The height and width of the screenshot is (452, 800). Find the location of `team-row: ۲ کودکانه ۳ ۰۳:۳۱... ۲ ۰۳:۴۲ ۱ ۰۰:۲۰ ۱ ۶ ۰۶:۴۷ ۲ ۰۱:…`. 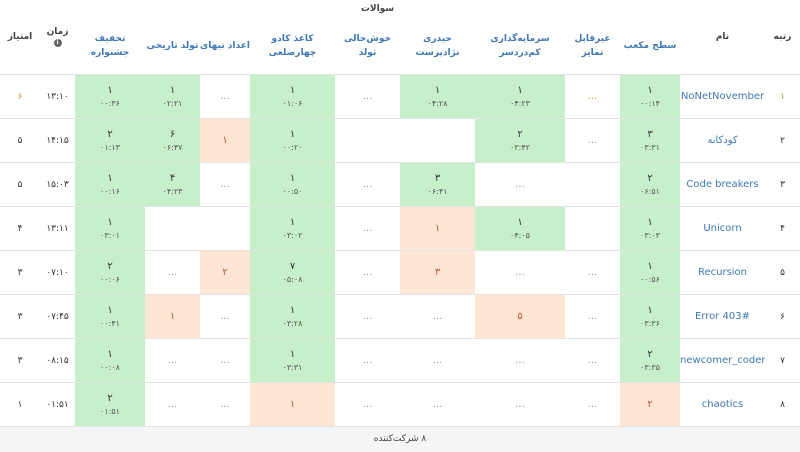

team-row: ۲ کودکانه ۳ ۰۳:۳۱... ۲ ۰۳:۴۲ ۱ ۰۰:۲۰ ۱ ۶ ۰۶:۴۷ ۲ ۰۱:… is located at coordinates (400, 140).